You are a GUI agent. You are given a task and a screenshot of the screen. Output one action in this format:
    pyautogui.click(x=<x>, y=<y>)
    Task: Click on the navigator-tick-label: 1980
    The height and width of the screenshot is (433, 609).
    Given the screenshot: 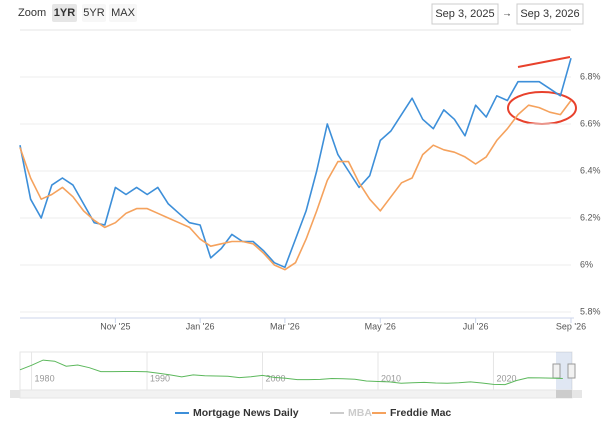 What is the action you would take?
    pyautogui.click(x=45, y=378)
    